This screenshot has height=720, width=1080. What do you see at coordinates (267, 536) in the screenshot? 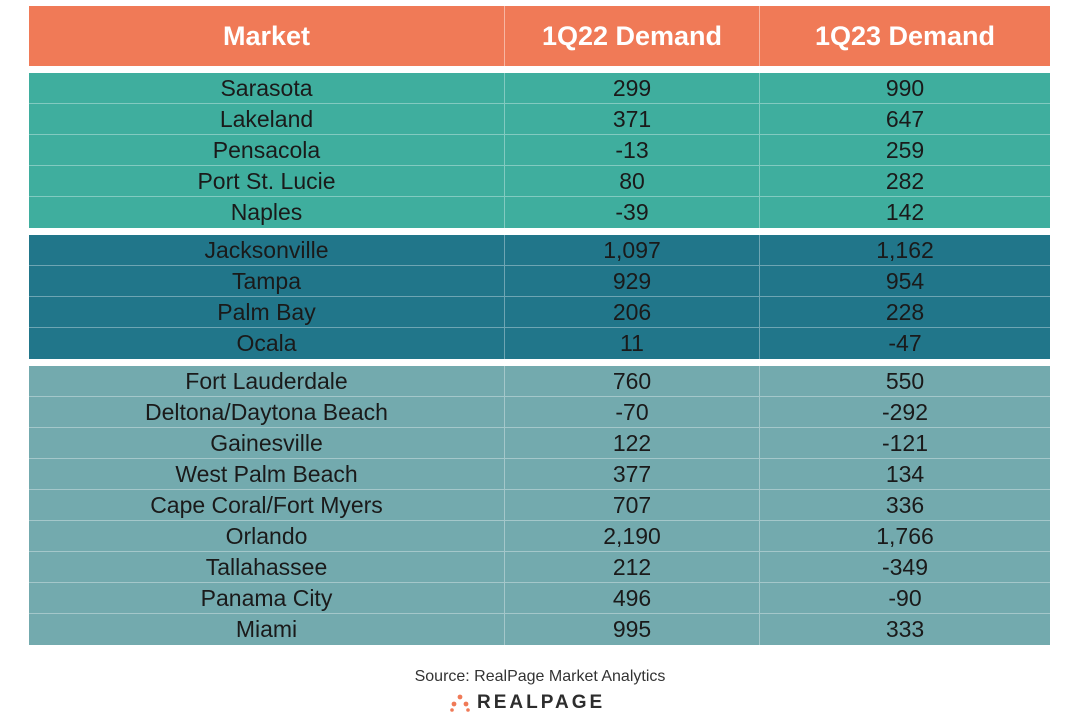
I see `market-cell: Orlando` at bounding box center [267, 536].